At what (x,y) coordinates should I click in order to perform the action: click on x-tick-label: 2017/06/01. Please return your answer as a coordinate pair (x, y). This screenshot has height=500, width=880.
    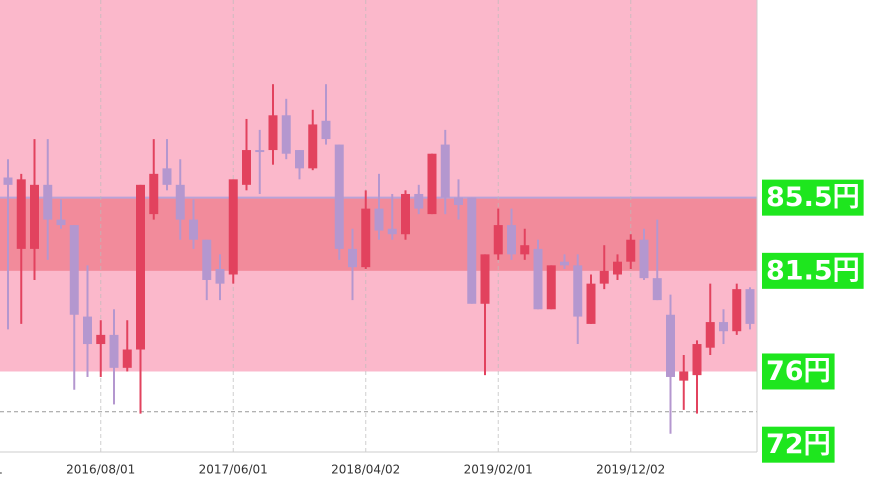
    Looking at the image, I should click on (233, 470).